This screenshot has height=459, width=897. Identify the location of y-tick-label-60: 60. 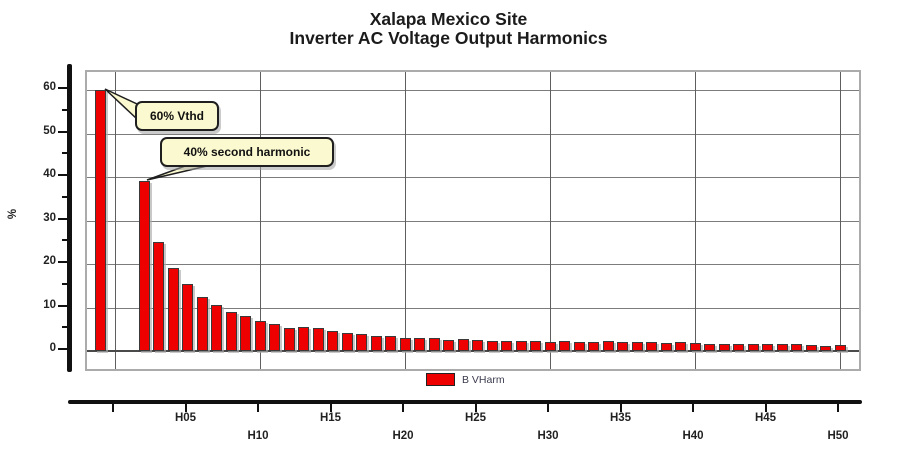
(49, 87).